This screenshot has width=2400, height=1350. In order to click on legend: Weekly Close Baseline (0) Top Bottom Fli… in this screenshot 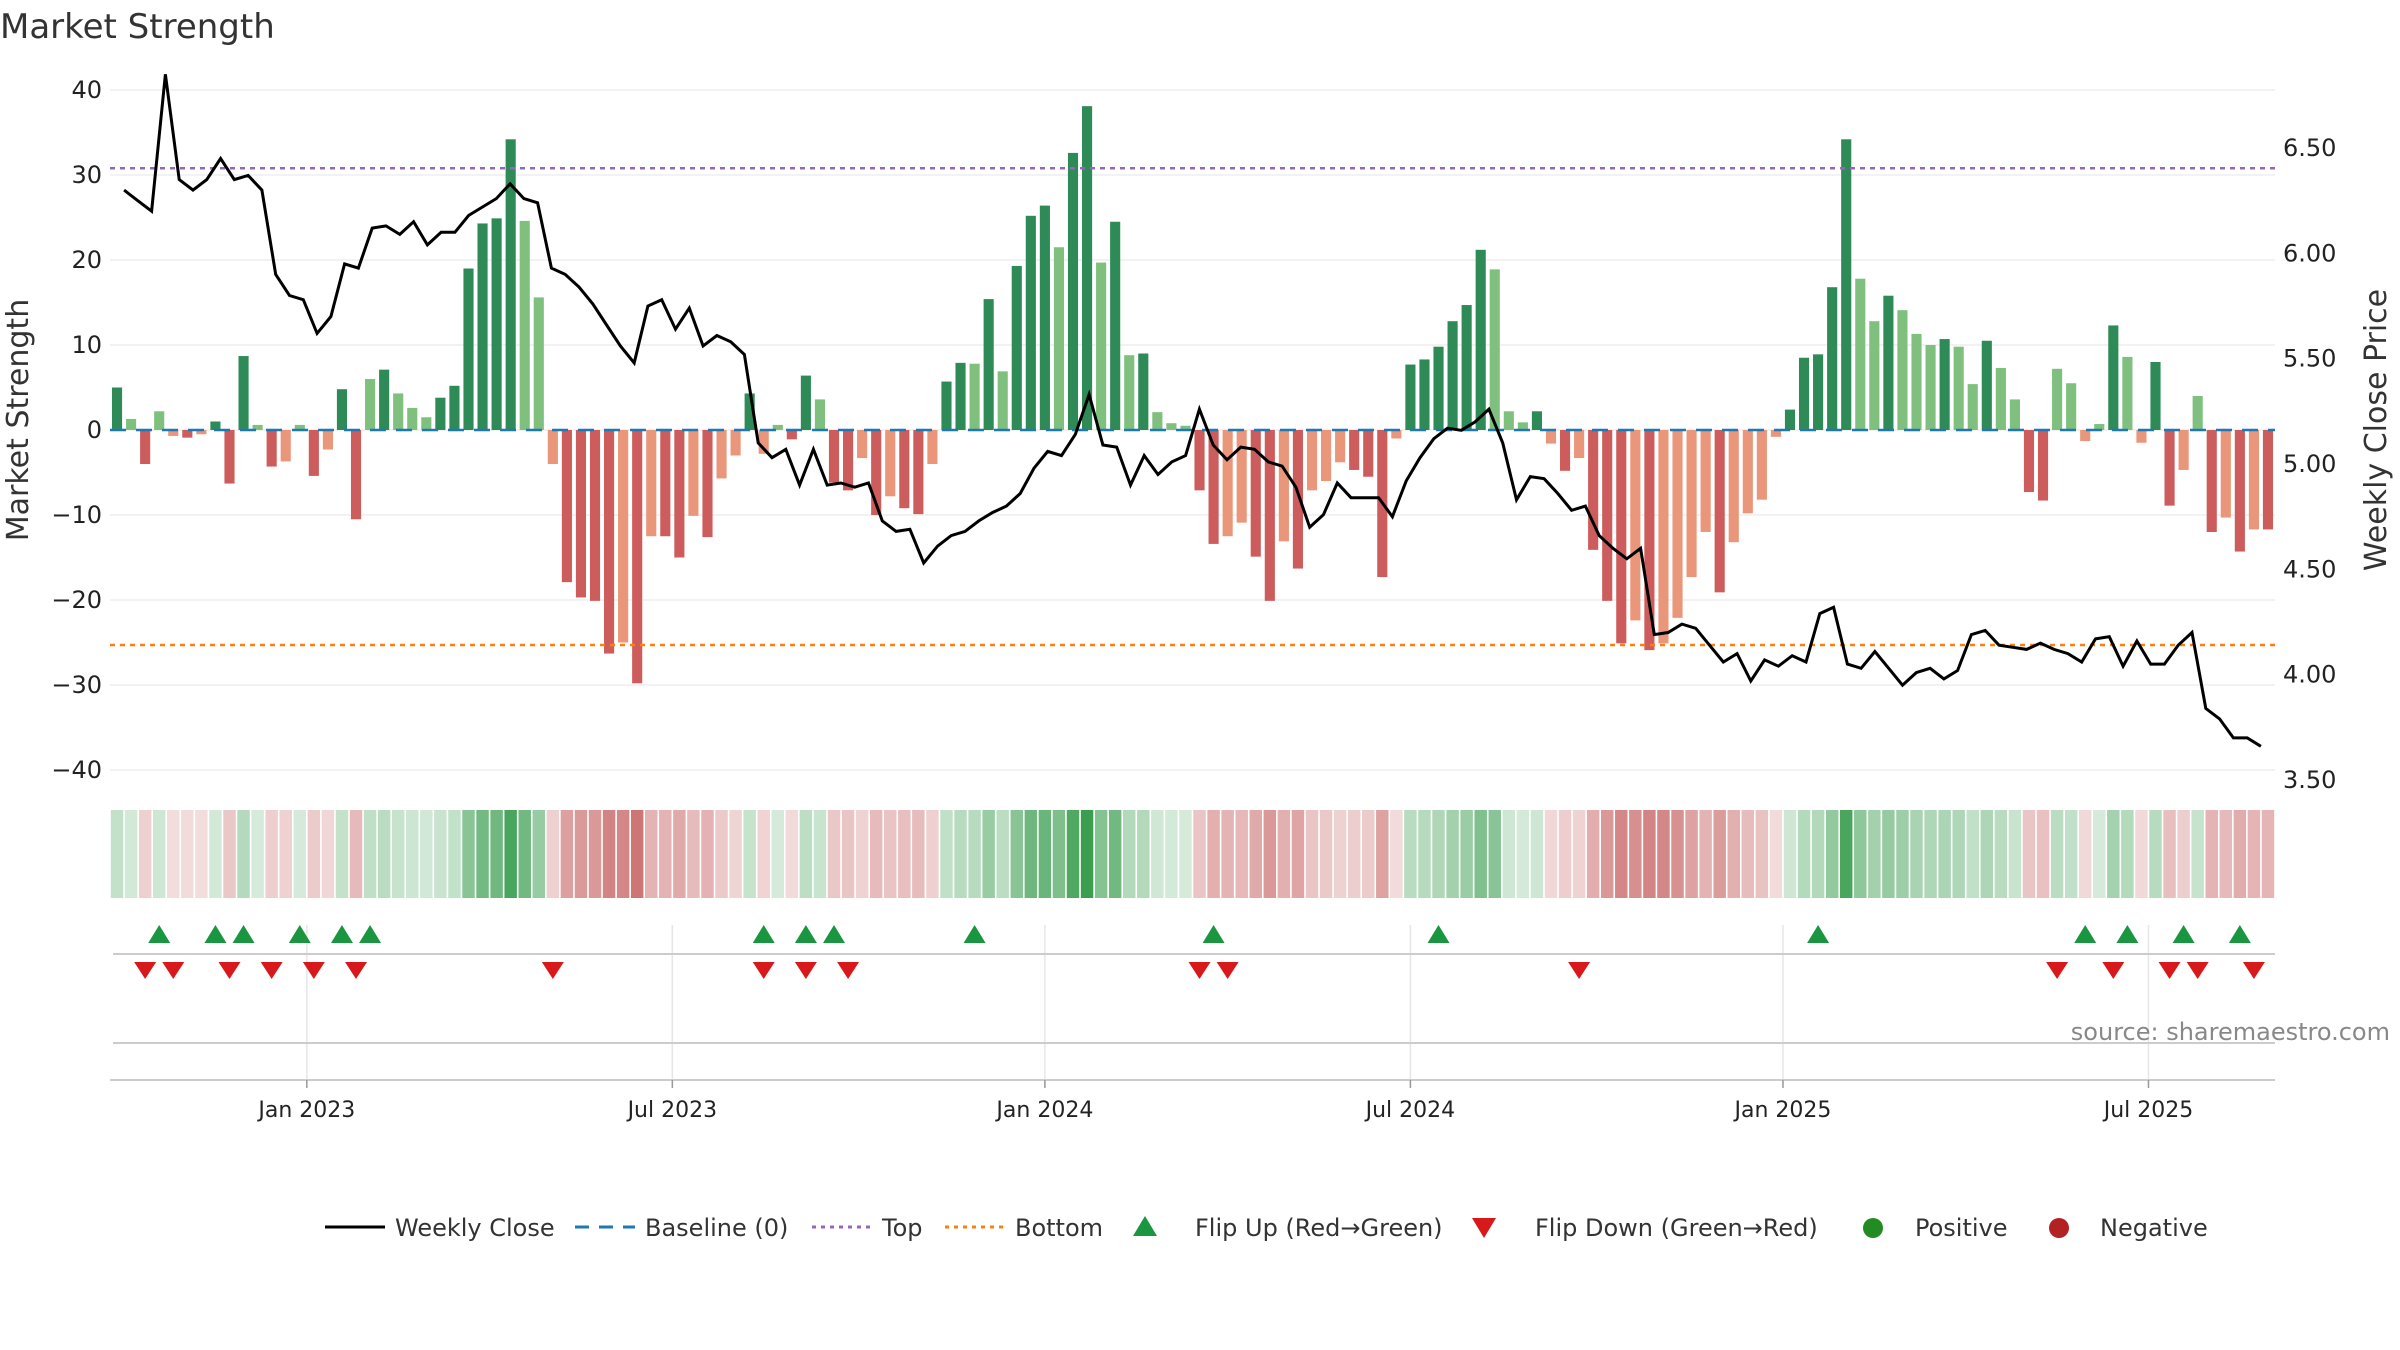, I will do `click(1266, 1228)`.